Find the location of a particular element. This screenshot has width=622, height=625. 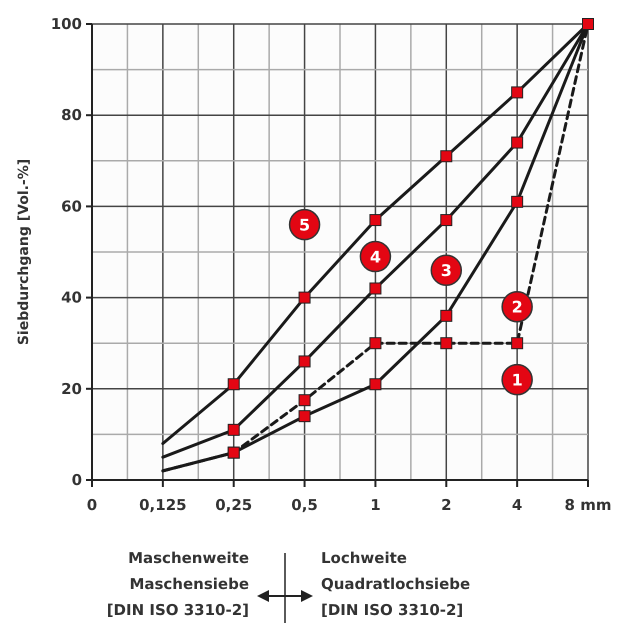

y-tick-label: 80 is located at coordinates (71, 115).